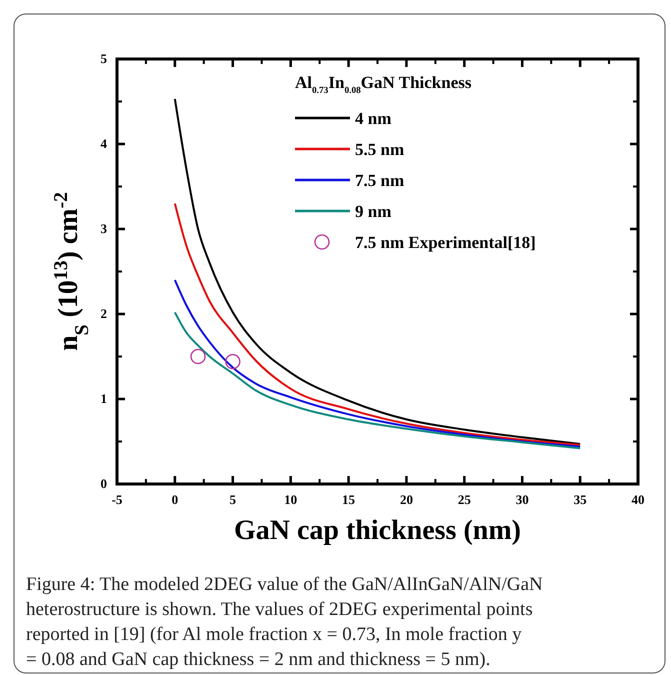 Image resolution: width=671 pixels, height=675 pixels. I want to click on x-tick-label: 30, so click(522, 499).